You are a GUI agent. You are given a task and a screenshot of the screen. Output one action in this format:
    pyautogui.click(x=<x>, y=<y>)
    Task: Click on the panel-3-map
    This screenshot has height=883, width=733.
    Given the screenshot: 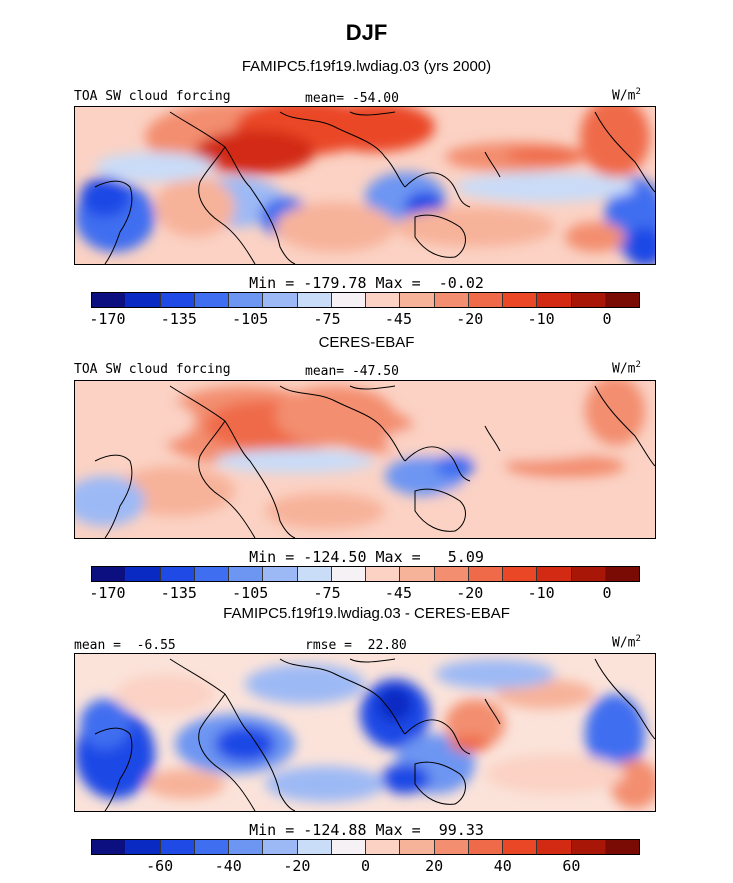 What is the action you would take?
    pyautogui.click(x=365, y=732)
    